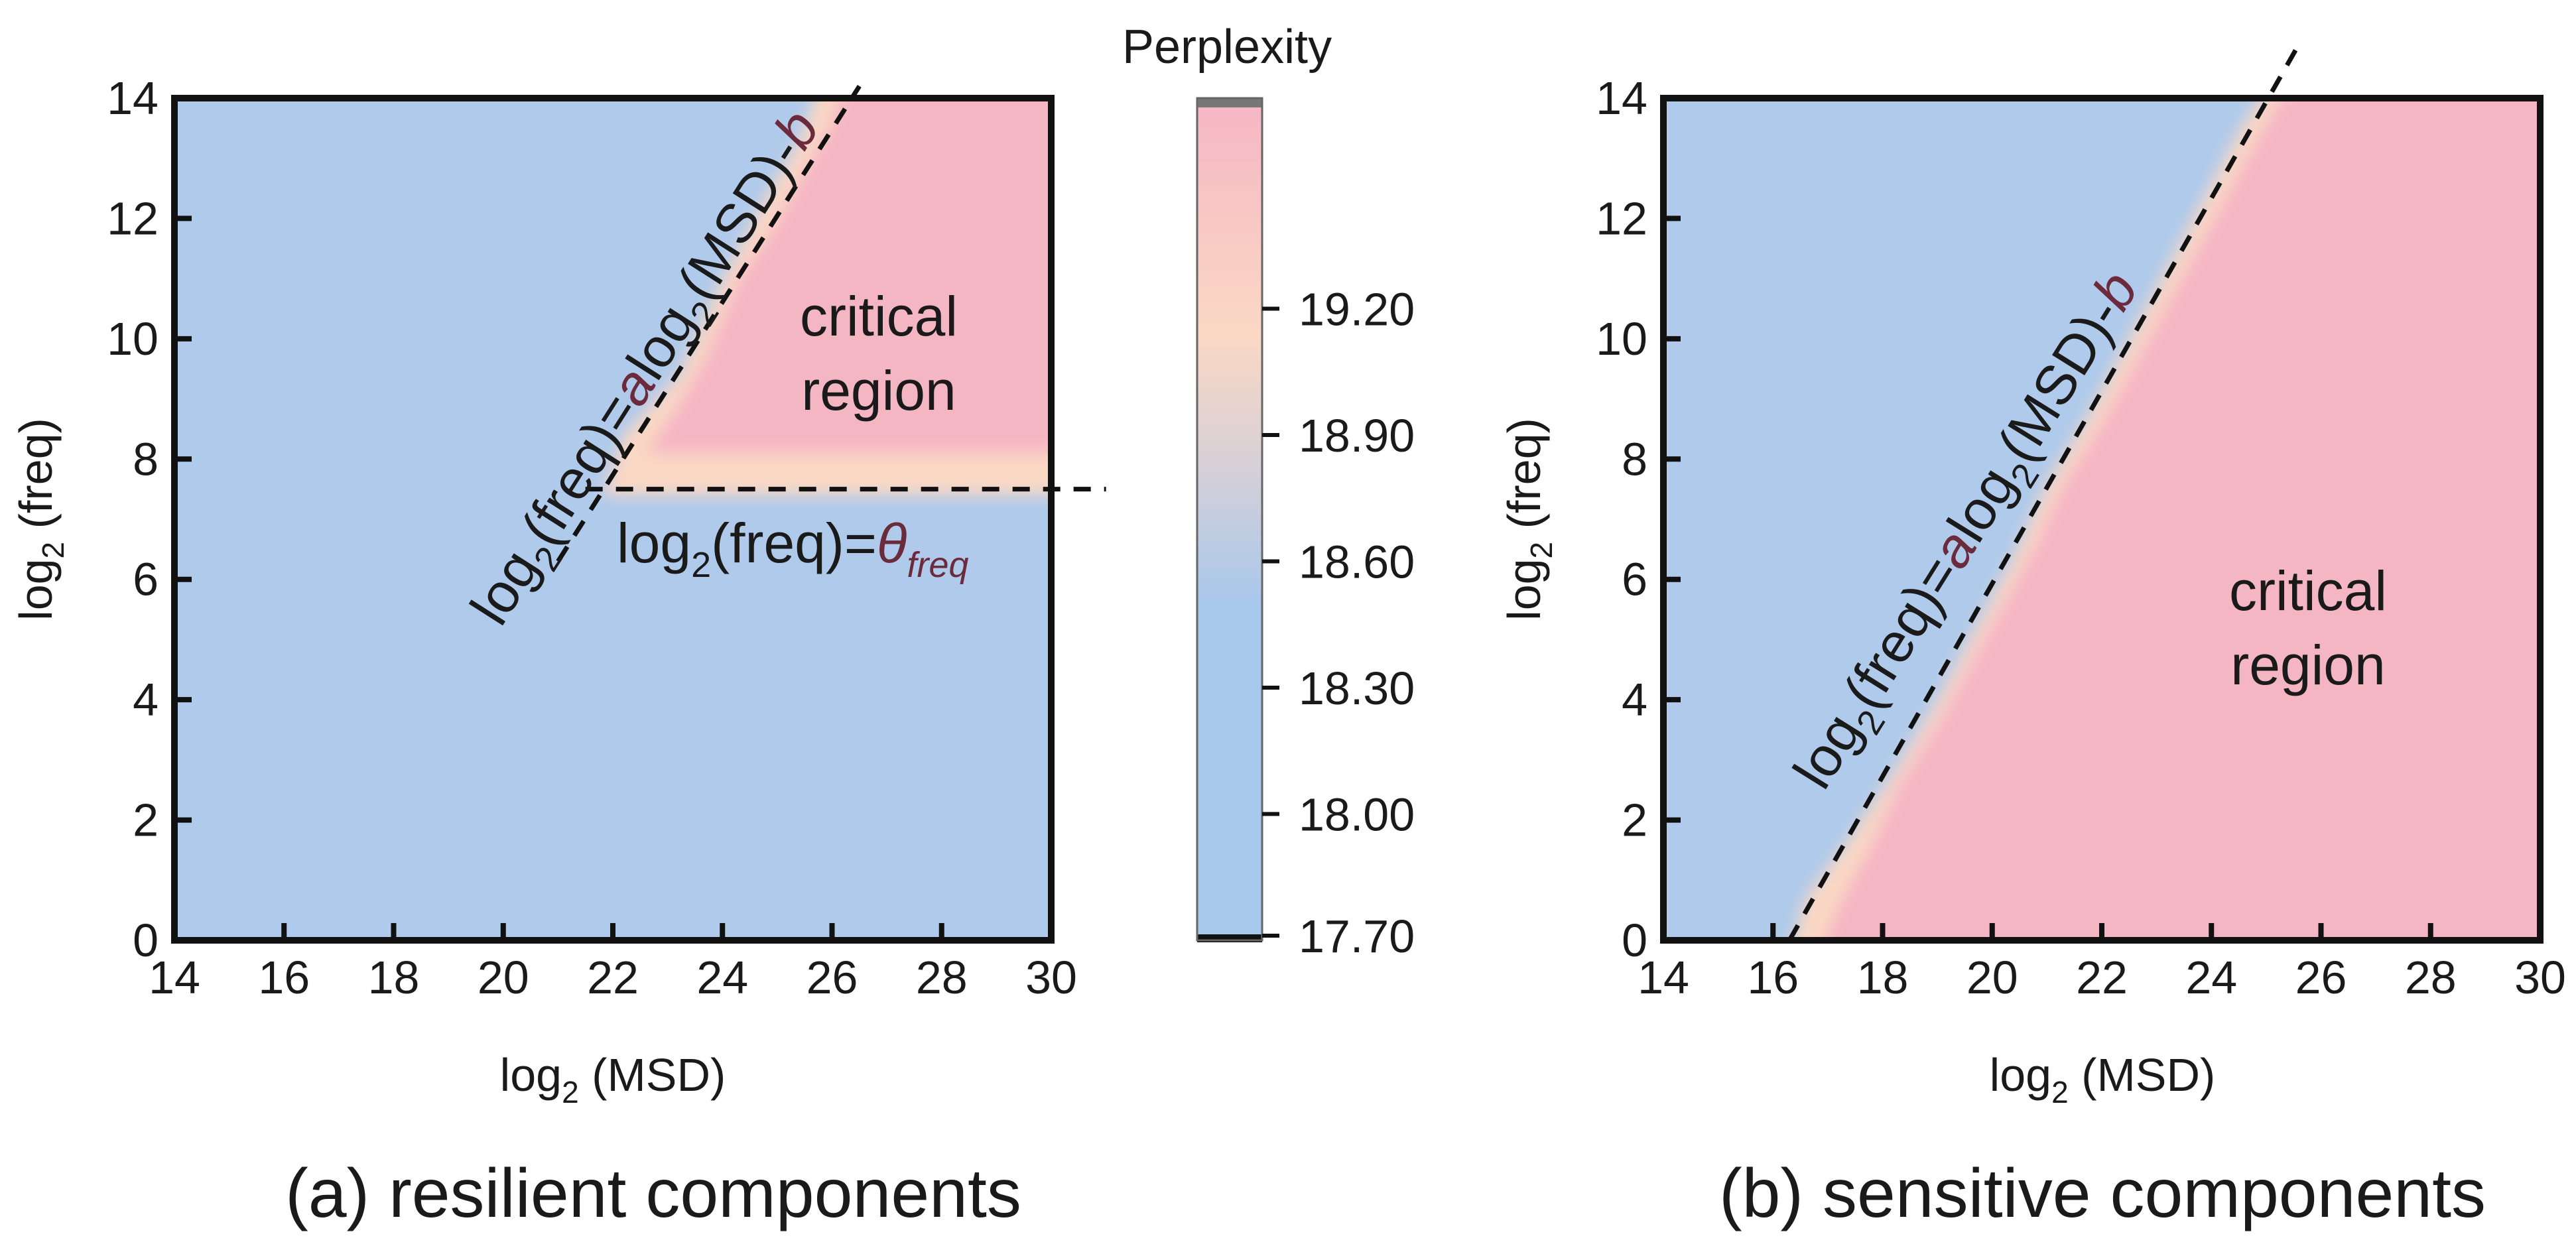 Image resolution: width=2576 pixels, height=1248 pixels. What do you see at coordinates (150, 519) in the screenshot?
I see `panel-a-yticks: 0 2 4 6 8 10 12 14` at bounding box center [150, 519].